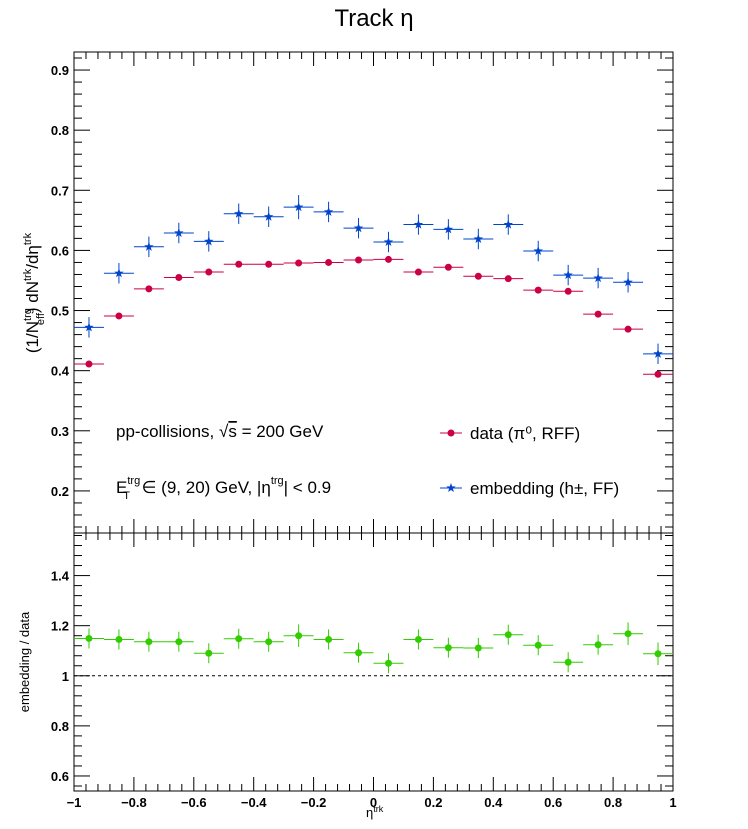 Image resolution: width=748 pixels, height=829 pixels. What do you see at coordinates (60, 70) in the screenshot?
I see `y-tick-label: 0.9` at bounding box center [60, 70].